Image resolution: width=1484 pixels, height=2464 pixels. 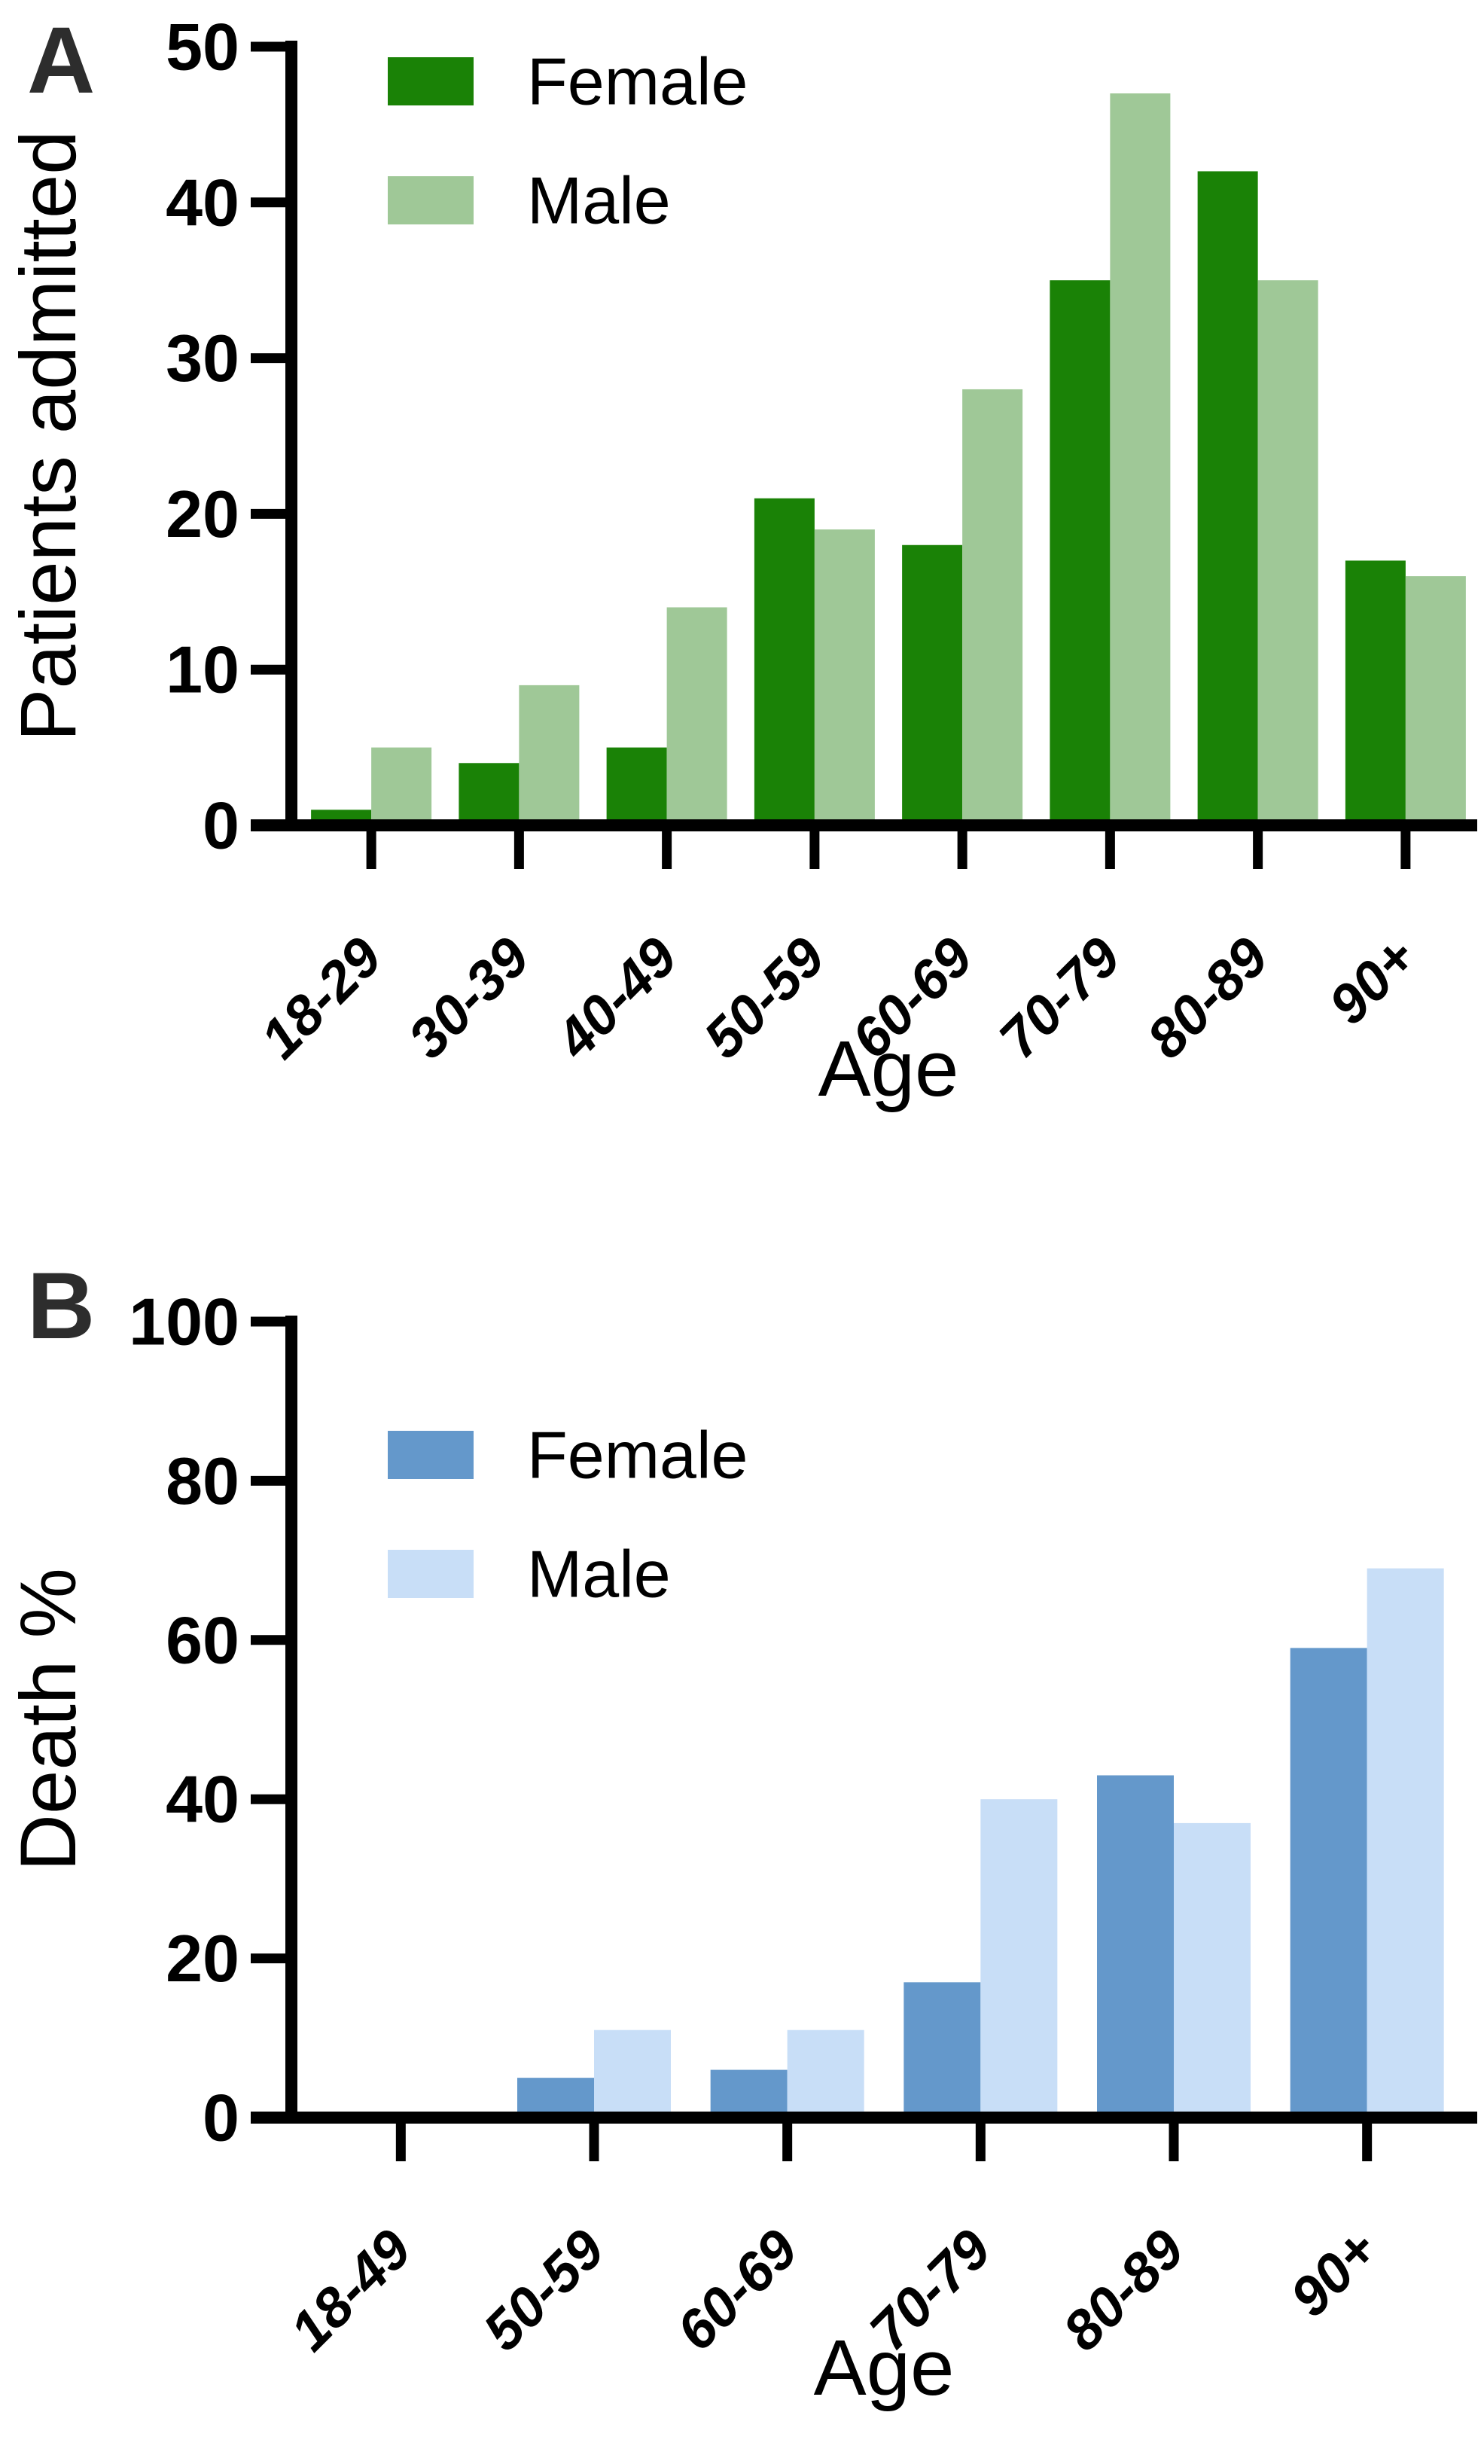 What do you see at coordinates (49, 1720) in the screenshot?
I see `y-axis-title: Death %` at bounding box center [49, 1720].